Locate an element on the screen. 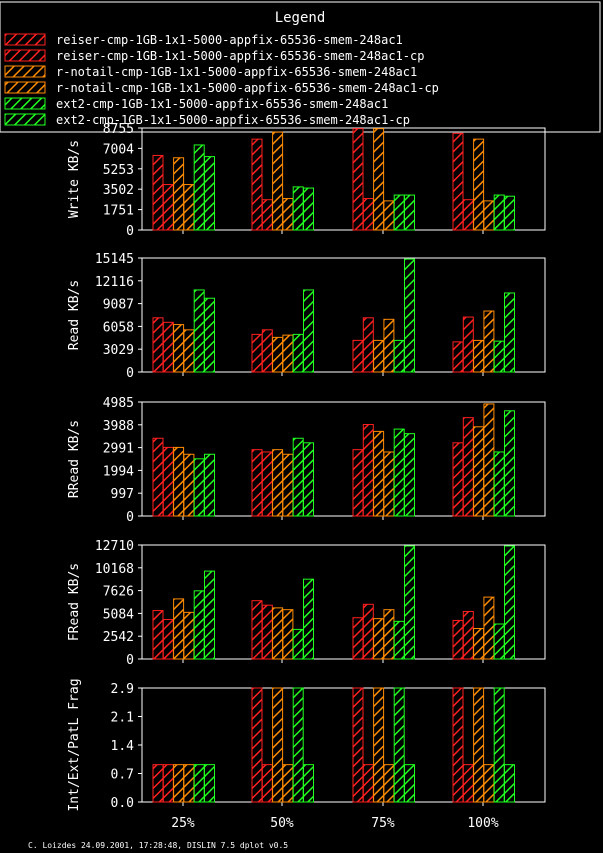  y-tick-label: 5084 is located at coordinates (118, 614).